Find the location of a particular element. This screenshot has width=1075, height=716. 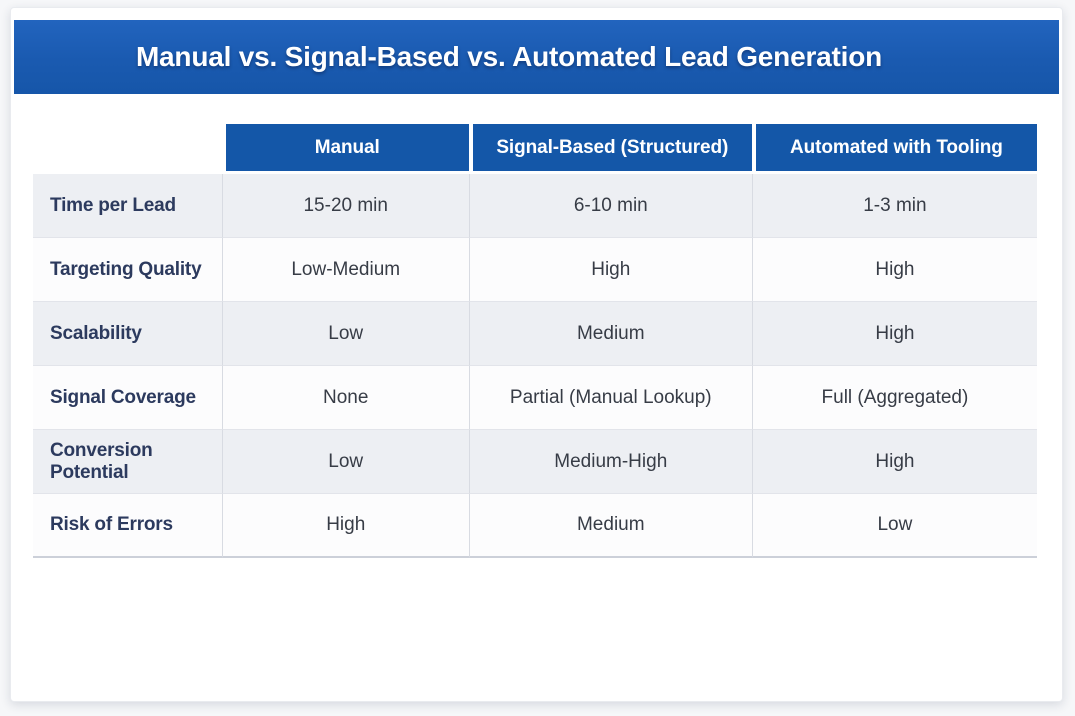

table-row: Time per Lead 15-20 min 6-10 min 1-3 min is located at coordinates (535, 206).